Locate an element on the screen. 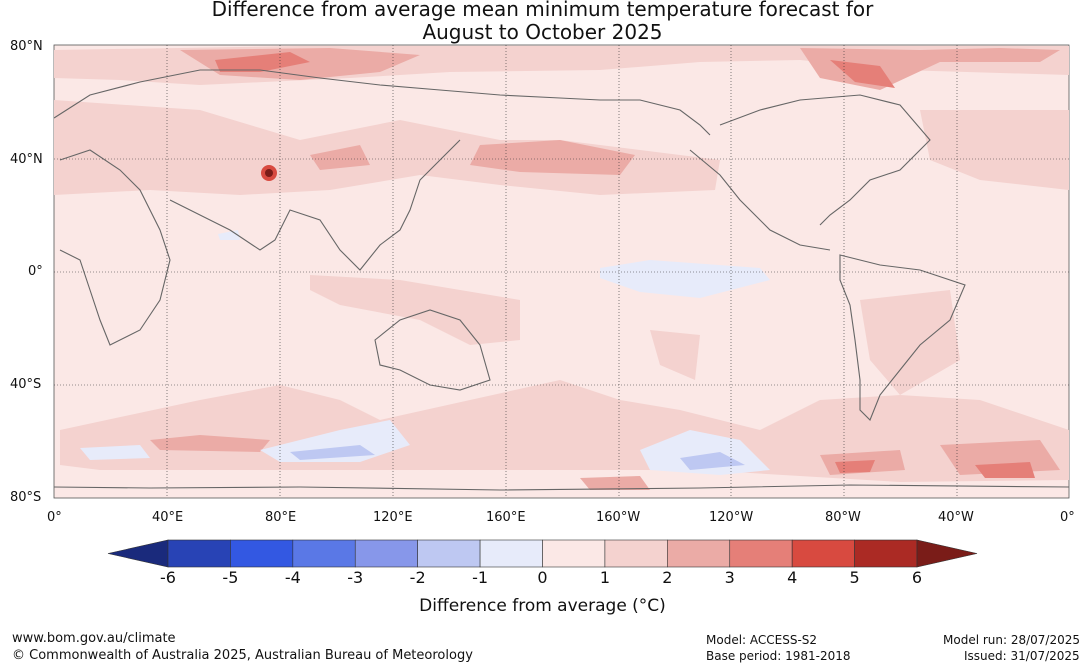 This screenshot has width=1085, height=667. footer-issued: Issued: 31/07/2025 is located at coordinates (1022, 656).